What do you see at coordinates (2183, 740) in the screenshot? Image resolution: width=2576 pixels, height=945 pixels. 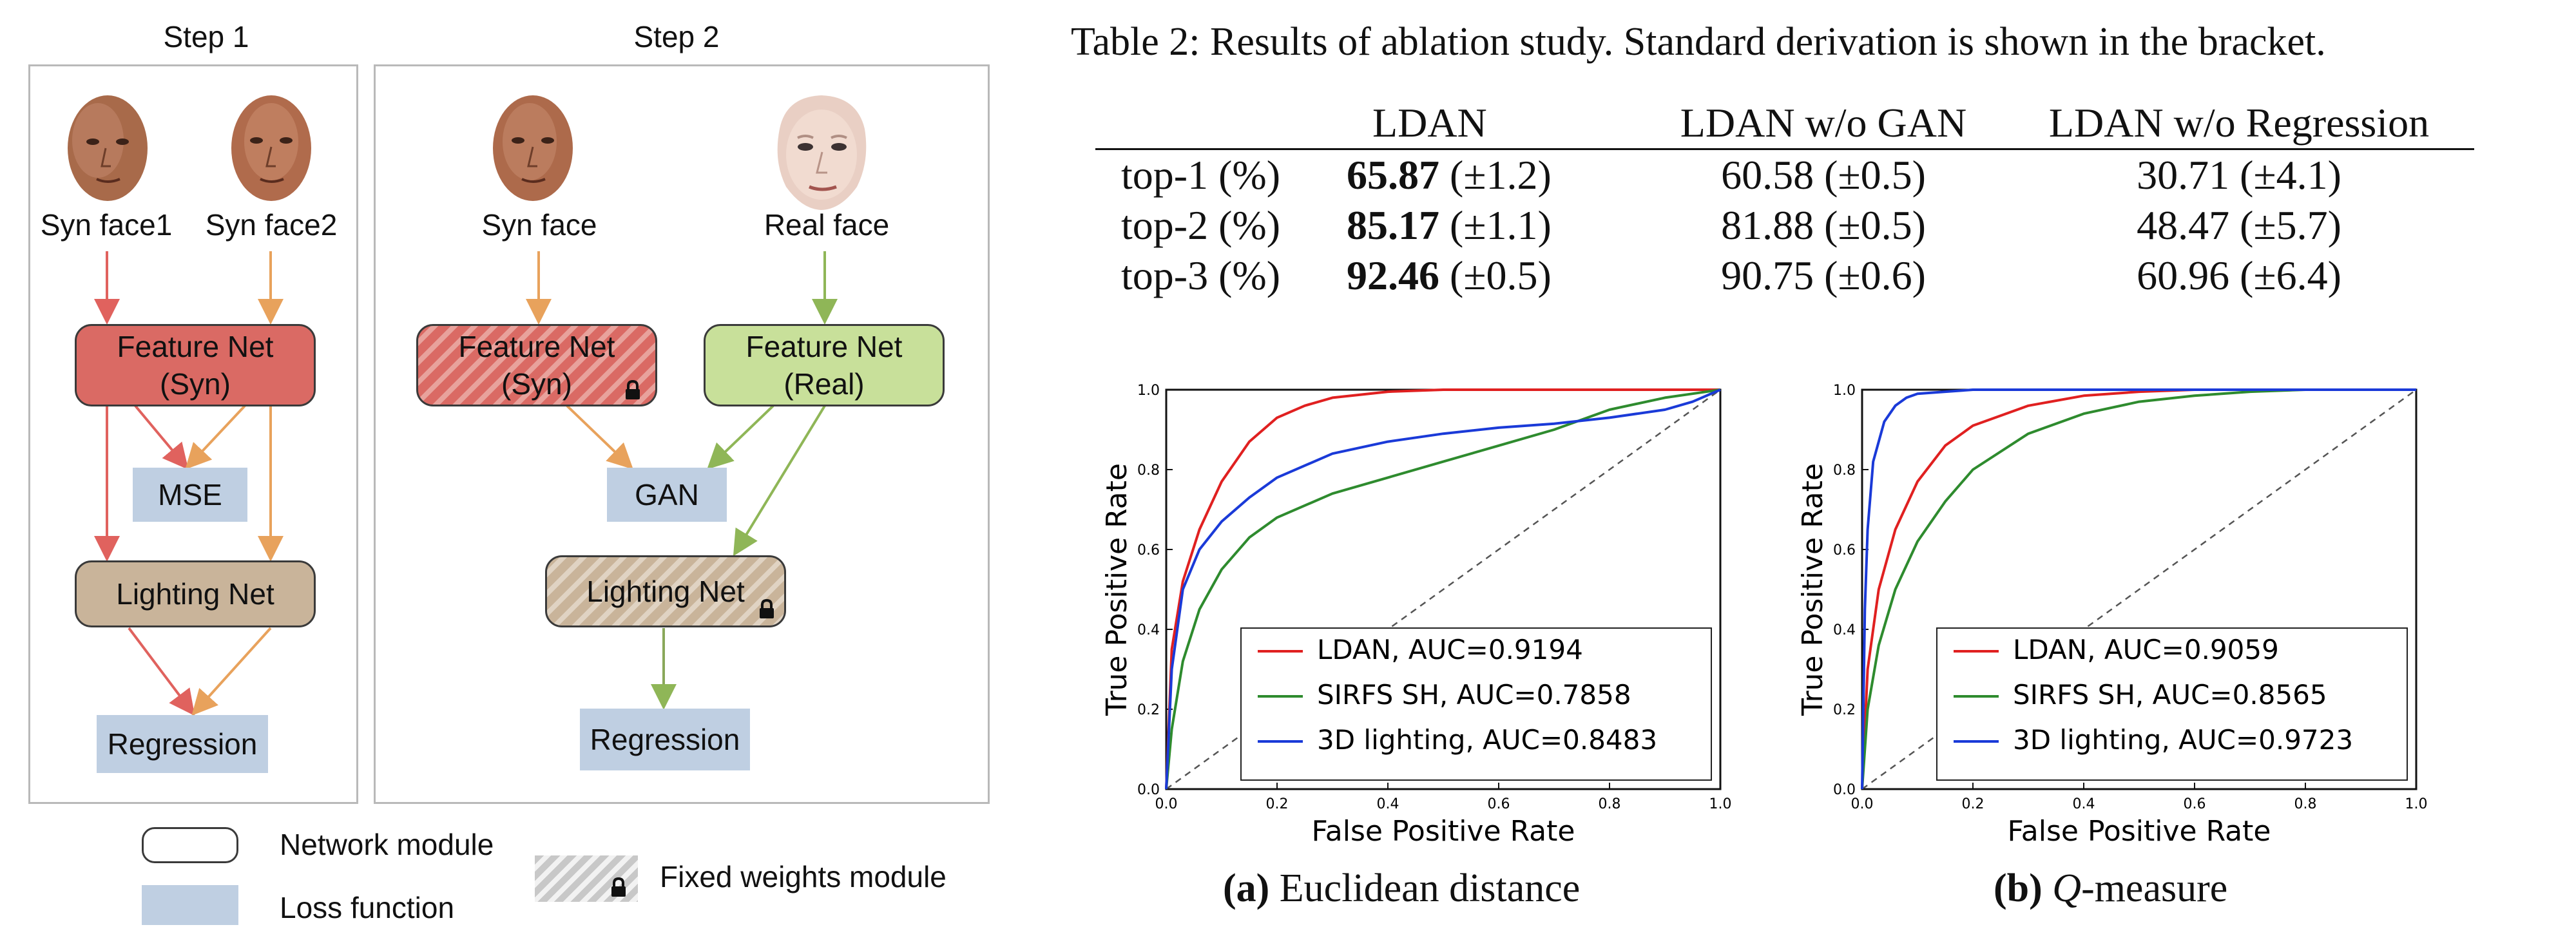 I see `legend-entry: 3D lighting, AUC=0.9723` at bounding box center [2183, 740].